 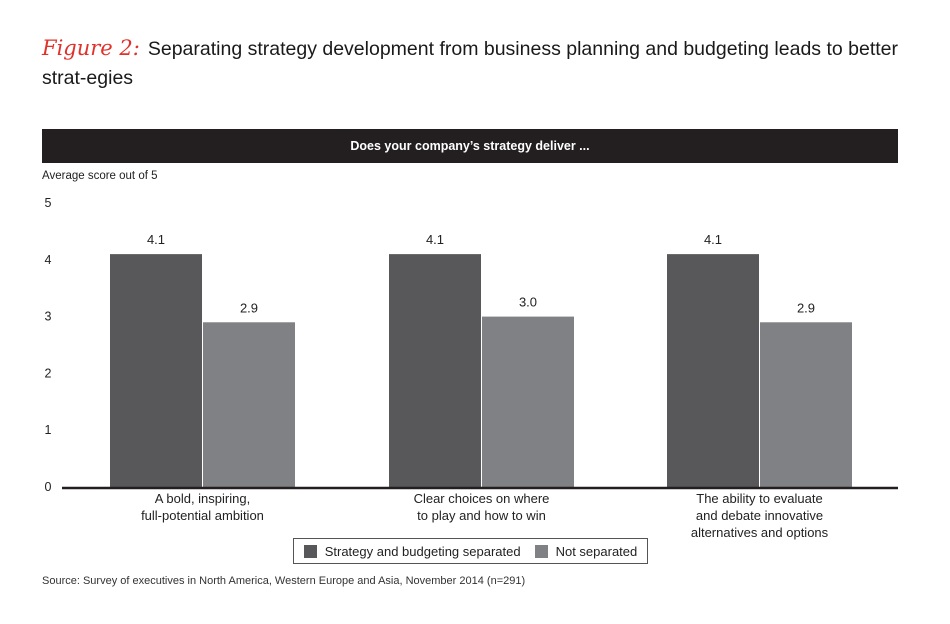 I want to click on y-tick-label: 5, so click(x=48, y=203).